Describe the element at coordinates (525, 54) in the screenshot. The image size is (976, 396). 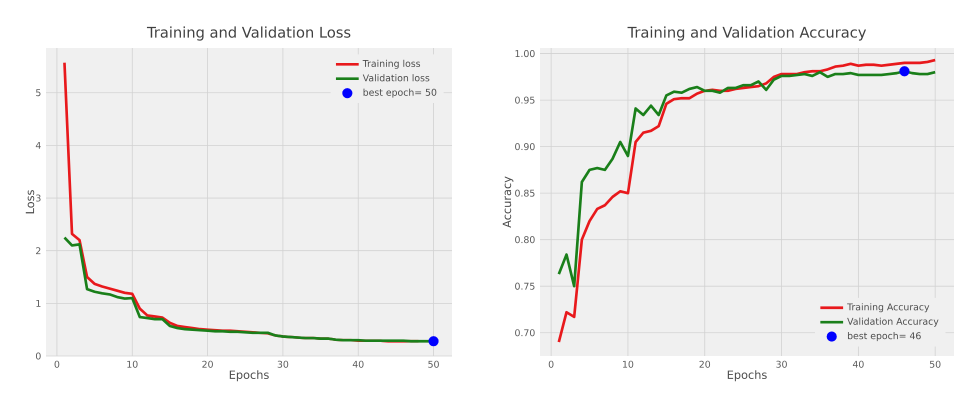
I see `y-tick-label: 1.00` at that location.